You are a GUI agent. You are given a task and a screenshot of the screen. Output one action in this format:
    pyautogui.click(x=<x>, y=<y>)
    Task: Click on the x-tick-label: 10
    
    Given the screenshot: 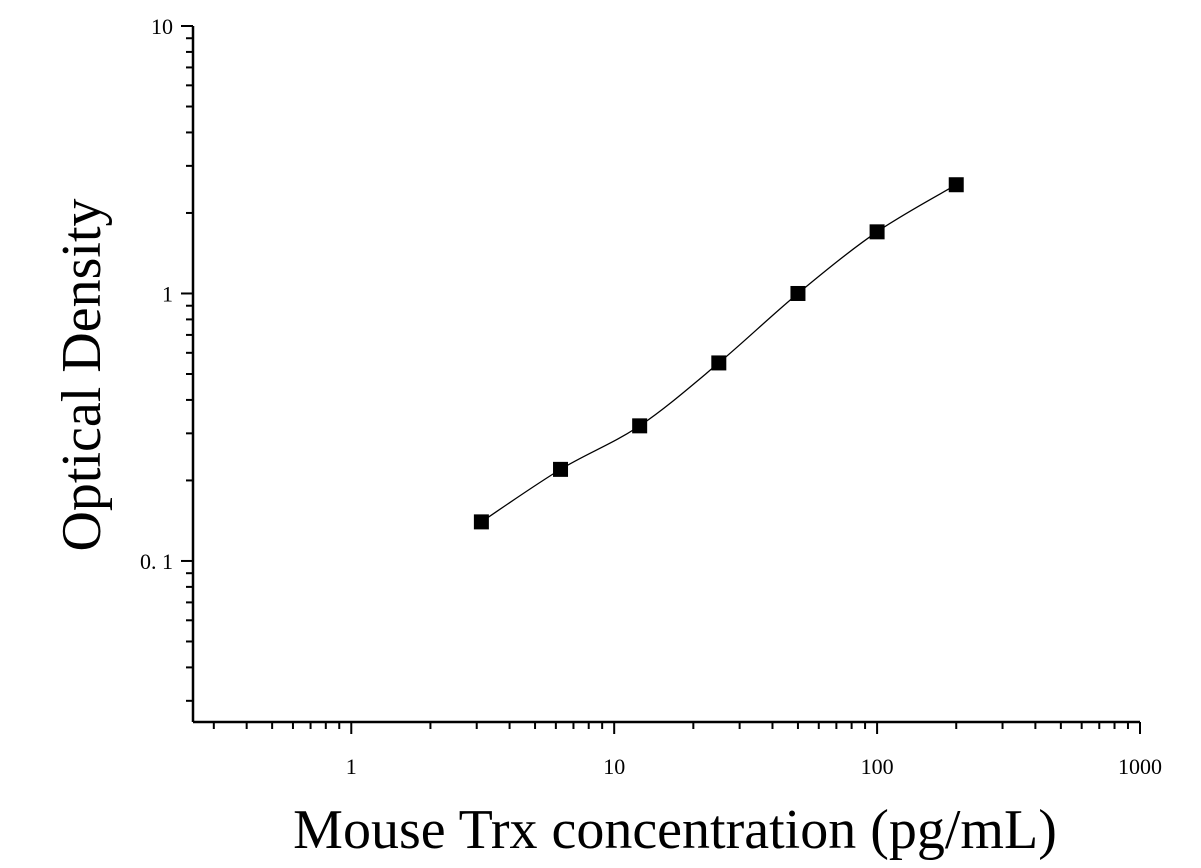 What is the action you would take?
    pyautogui.click(x=614, y=766)
    